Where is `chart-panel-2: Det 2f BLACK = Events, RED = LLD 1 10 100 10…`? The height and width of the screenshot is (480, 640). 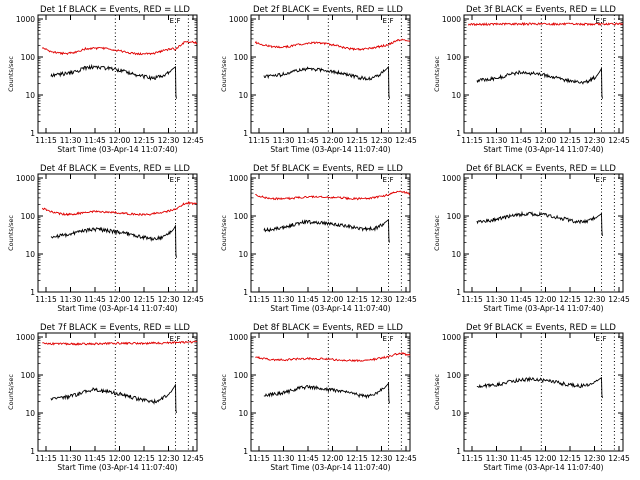
chart-panel-2: Det 2f BLACK = Events, RED = LLD 1 10 100 10… is located at coordinates (318, 79).